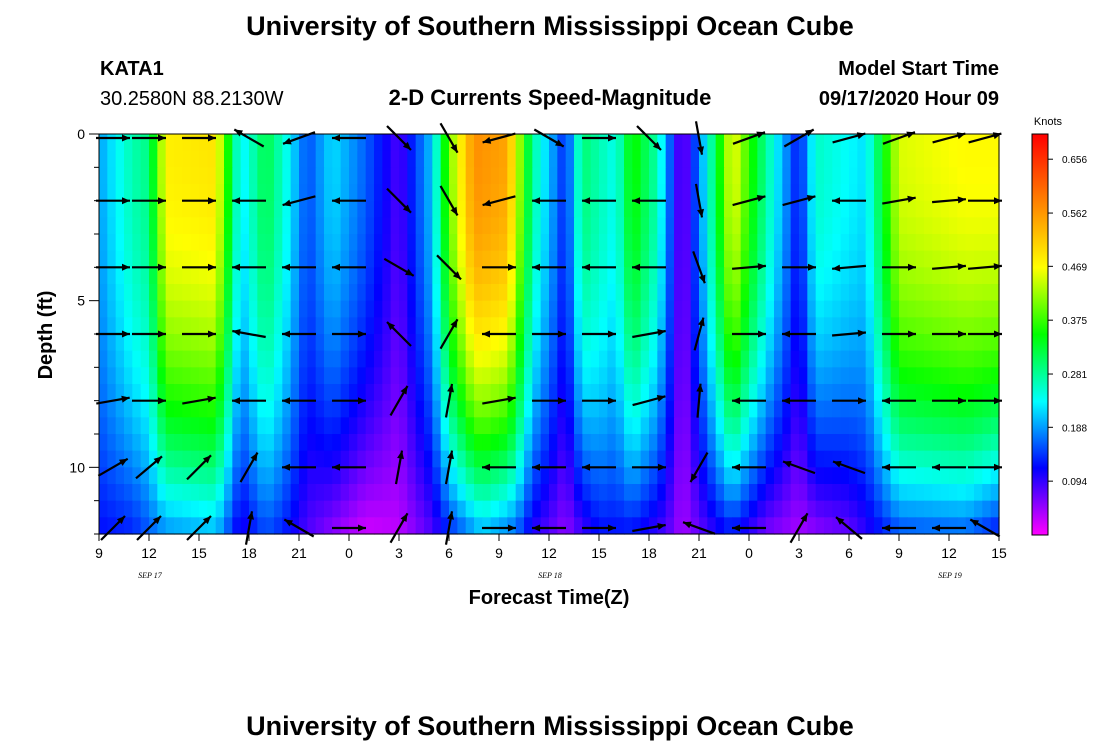 Image resolution: width=1100 pixels, height=750 pixels. I want to click on colorbar-label: 0.375, so click(1074, 321).